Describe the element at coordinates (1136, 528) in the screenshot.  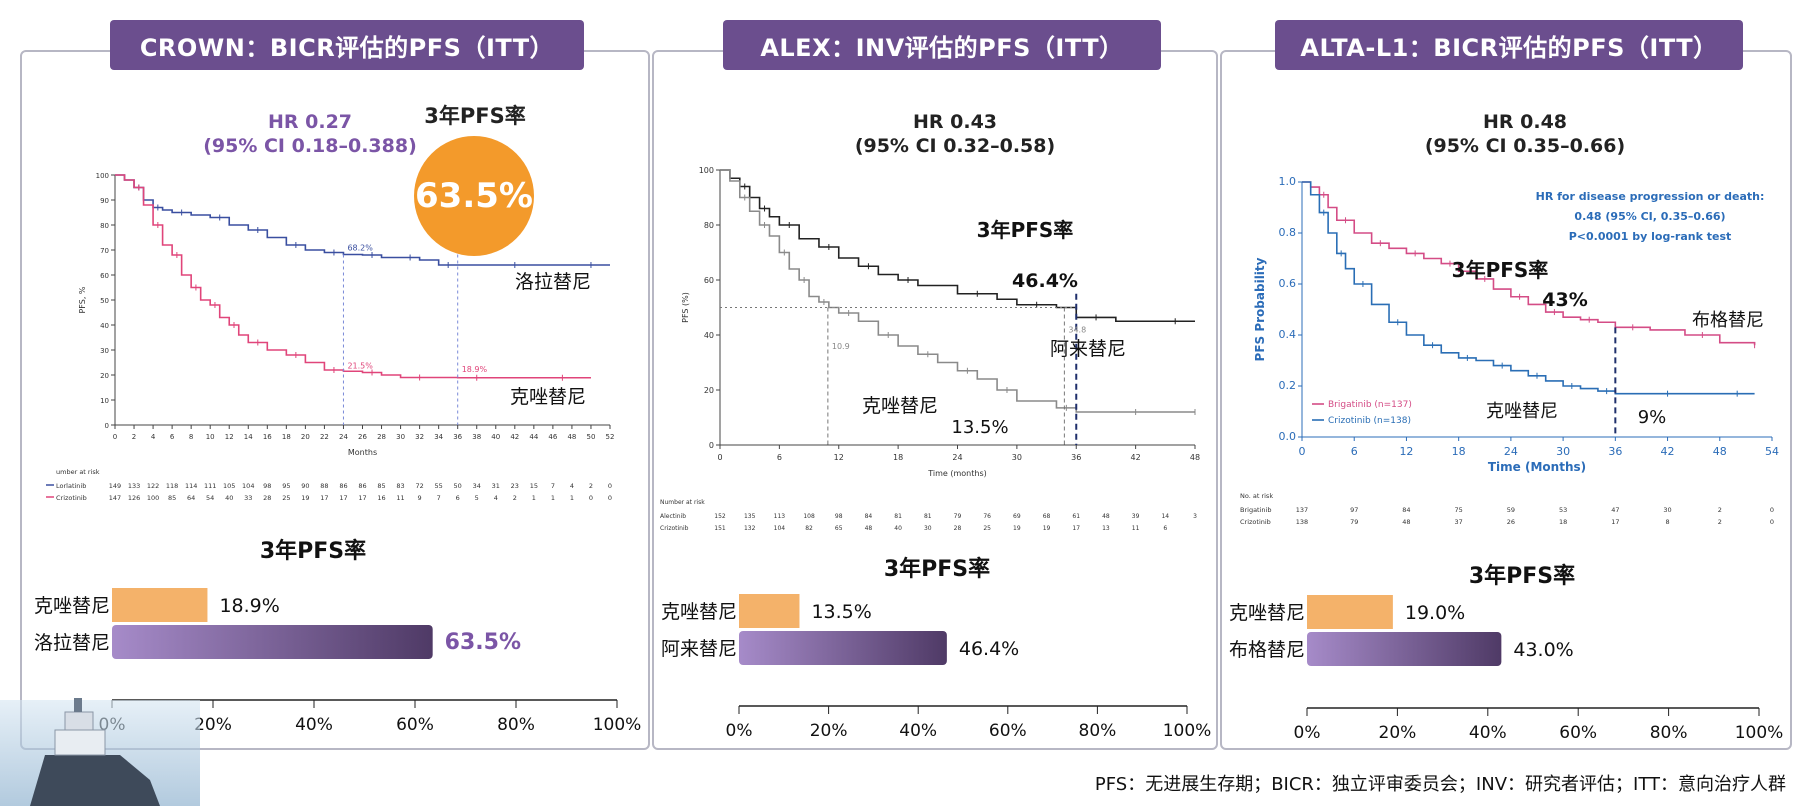
I see `at-risk-count: 11` at that location.